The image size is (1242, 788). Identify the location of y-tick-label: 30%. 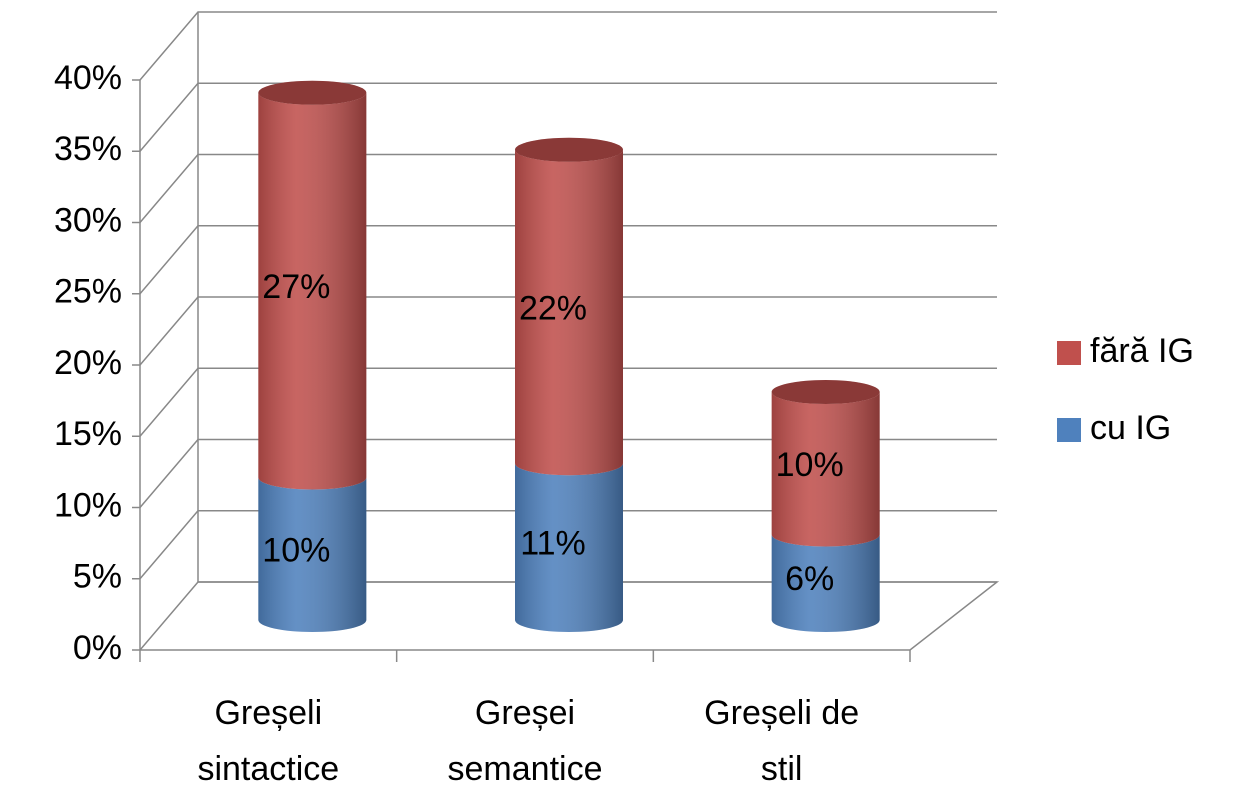
(88, 220).